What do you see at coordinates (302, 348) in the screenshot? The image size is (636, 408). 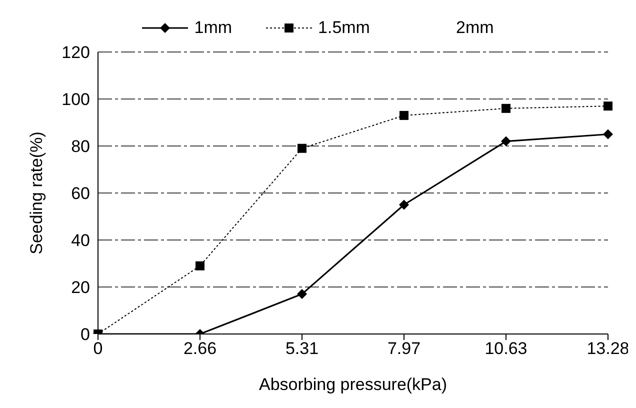 I see `x-tick-label: 5.31` at bounding box center [302, 348].